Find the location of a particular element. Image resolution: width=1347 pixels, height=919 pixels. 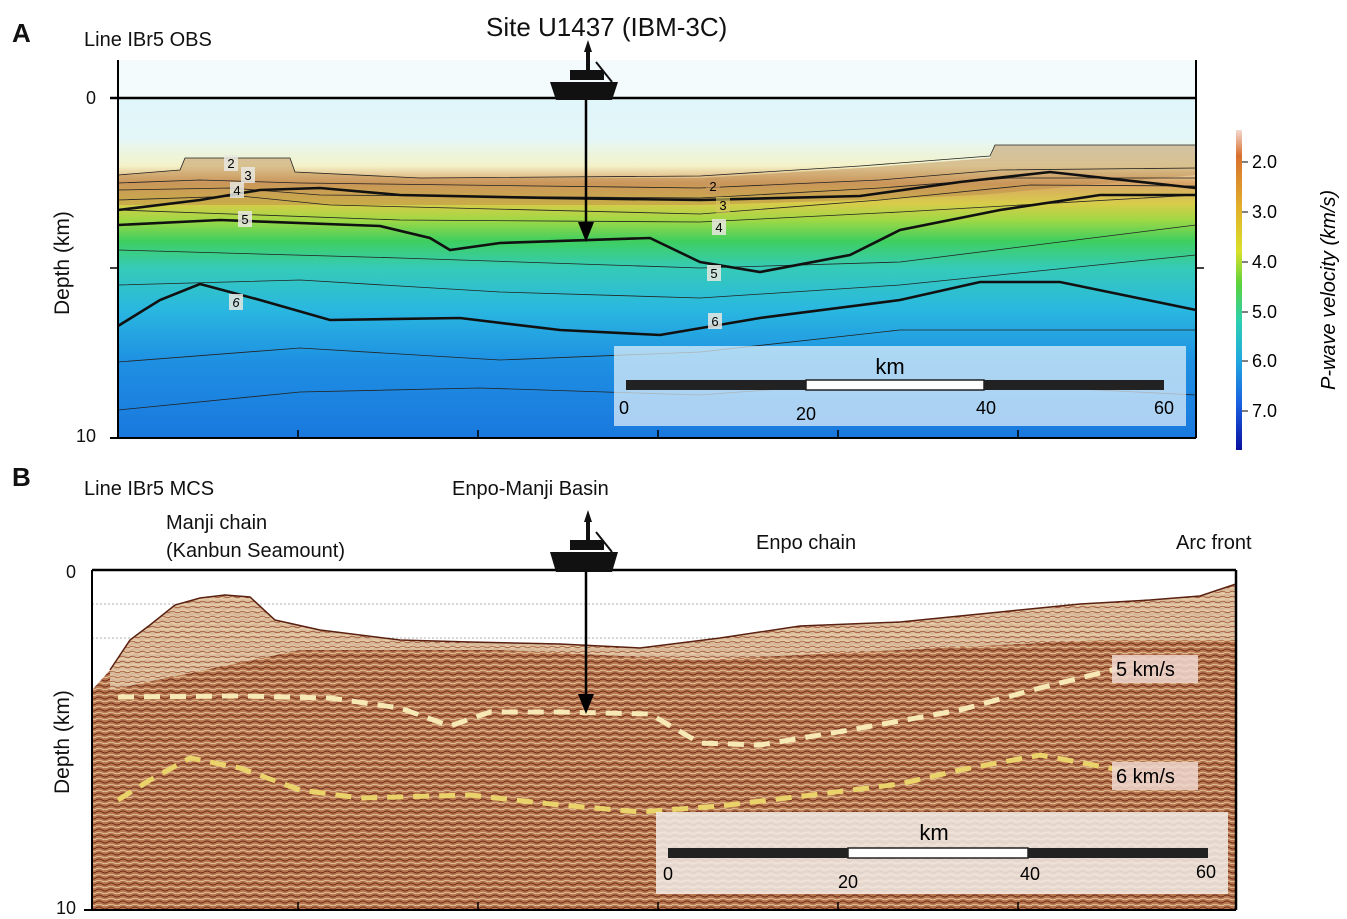

panel-a-y-tick-10: 10 is located at coordinates (86, 436).